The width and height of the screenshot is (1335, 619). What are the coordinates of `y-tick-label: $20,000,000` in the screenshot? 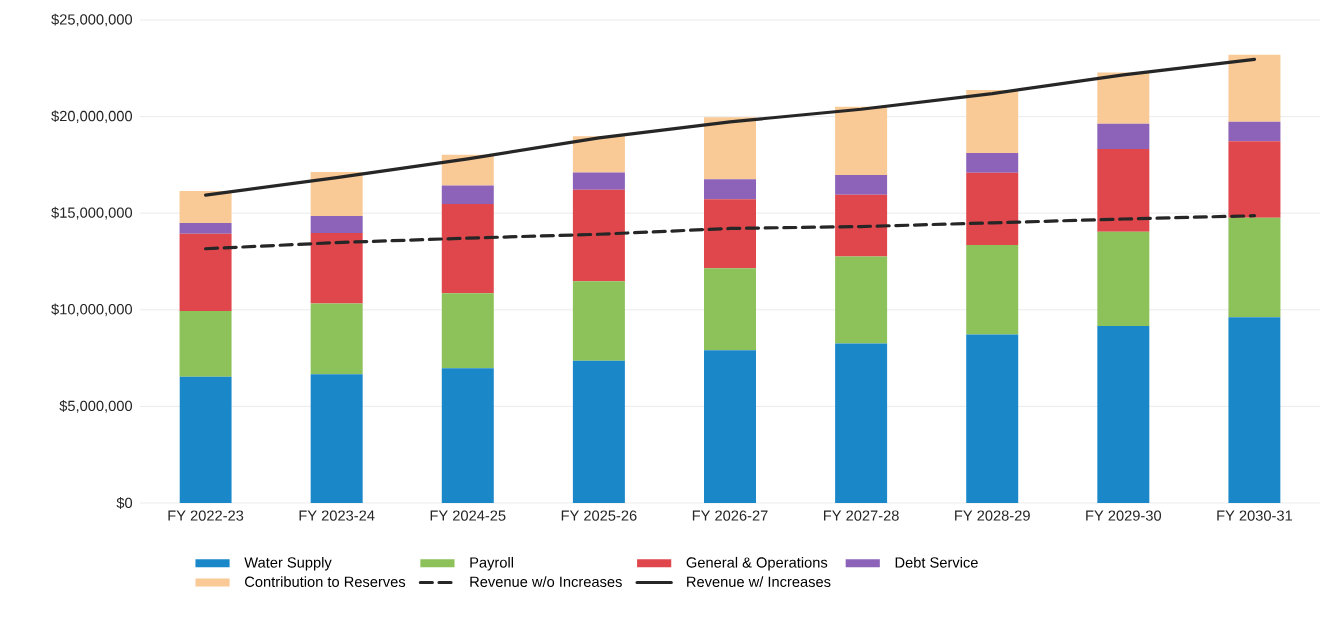 It's located at (92, 116).